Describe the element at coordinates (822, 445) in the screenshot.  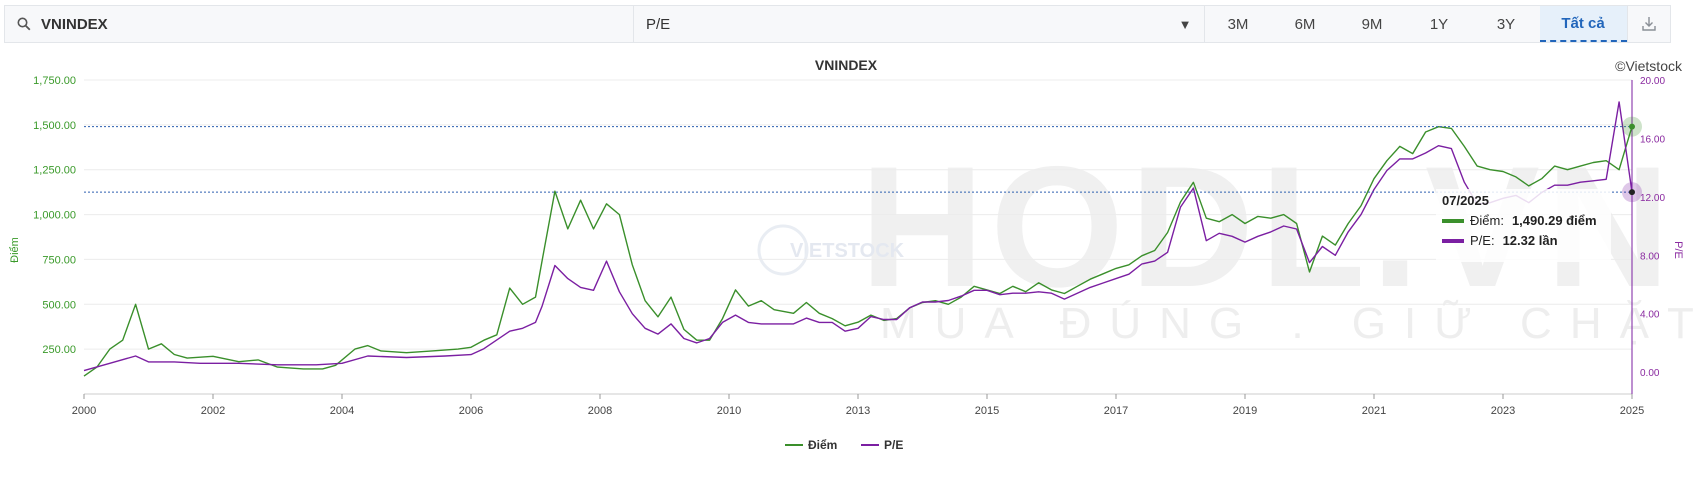
I see `legend-label-diem: Điểm` at that location.